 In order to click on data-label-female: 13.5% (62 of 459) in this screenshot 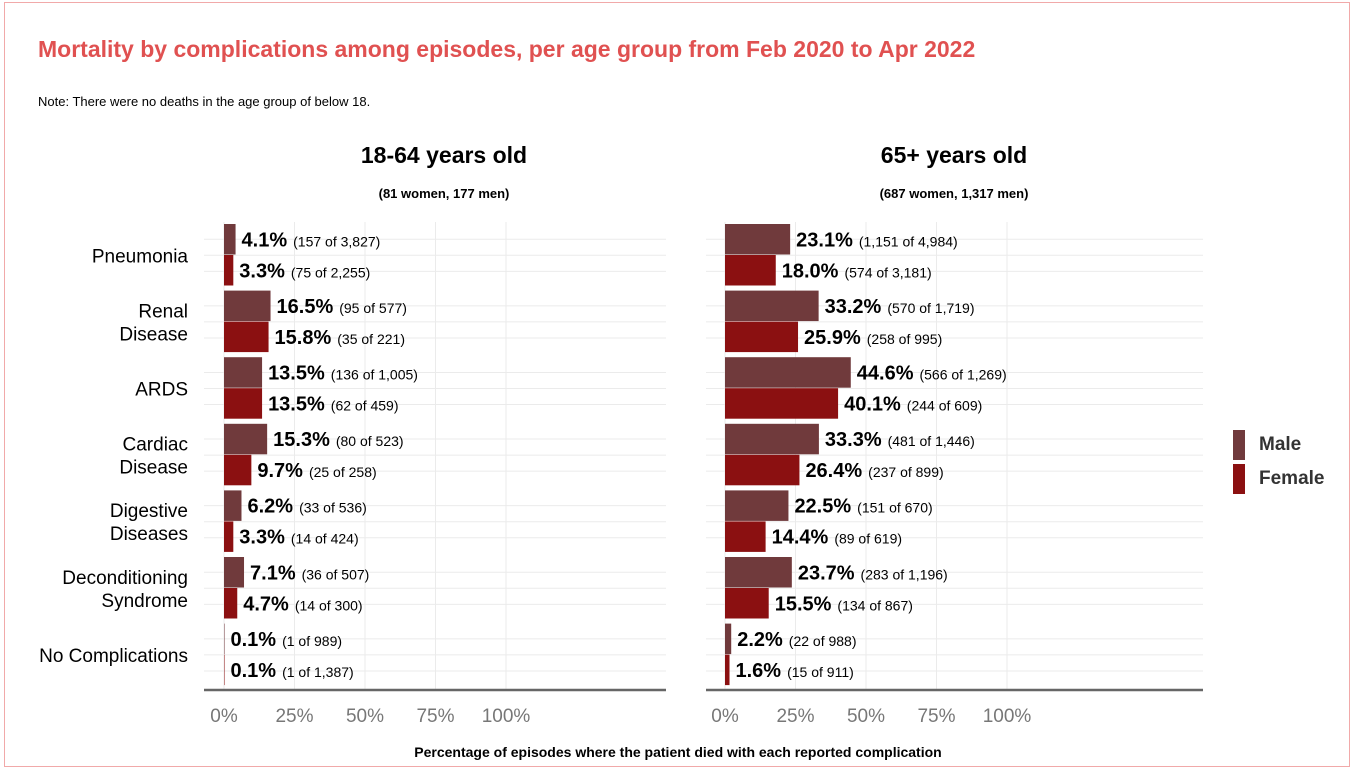, I will do `click(333, 404)`.